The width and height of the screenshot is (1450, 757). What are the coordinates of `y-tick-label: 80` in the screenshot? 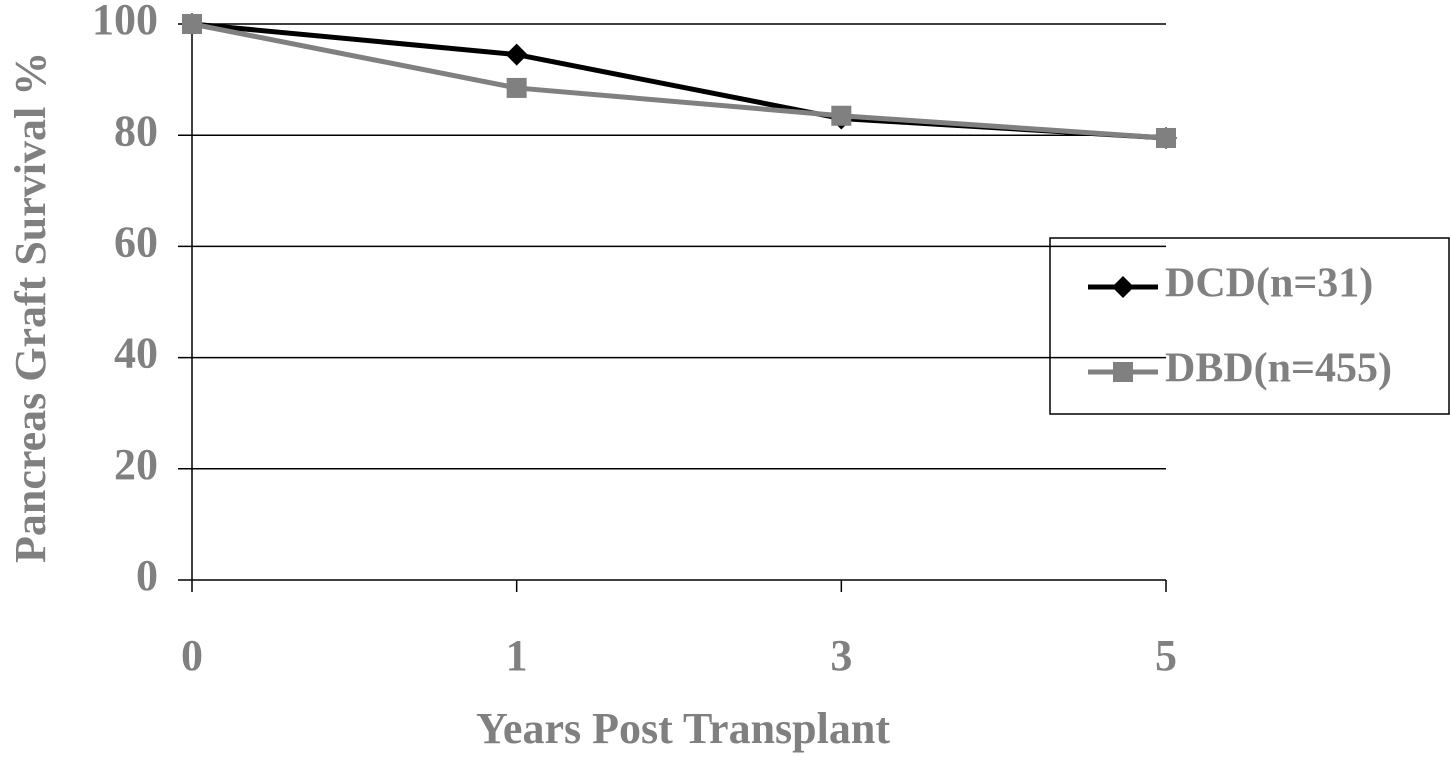 It's located at (136, 130).